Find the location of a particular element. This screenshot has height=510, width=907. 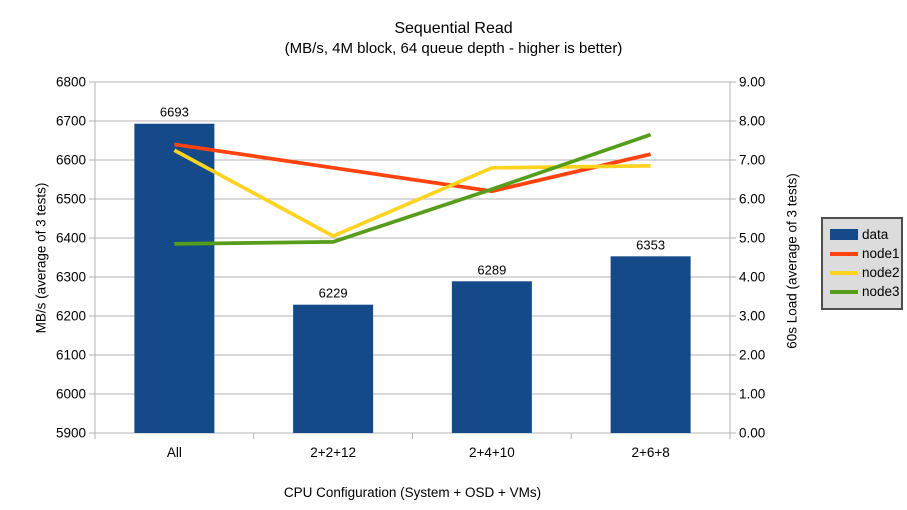

y-right-tick-label: 3.00 is located at coordinates (752, 316).